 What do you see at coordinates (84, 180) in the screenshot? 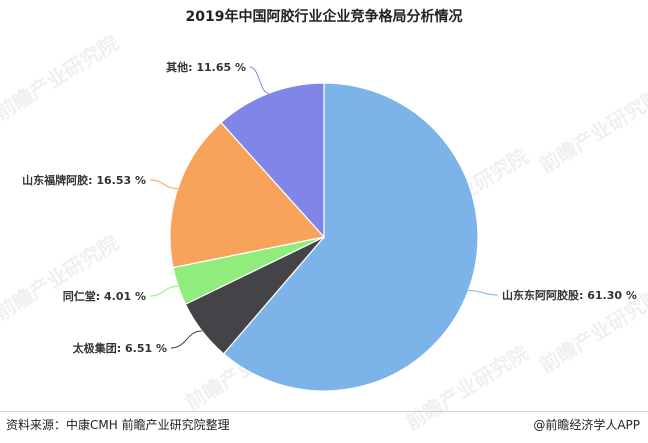
I see `data-label: 山东福牌阿胶: 16.53 %` at bounding box center [84, 180].